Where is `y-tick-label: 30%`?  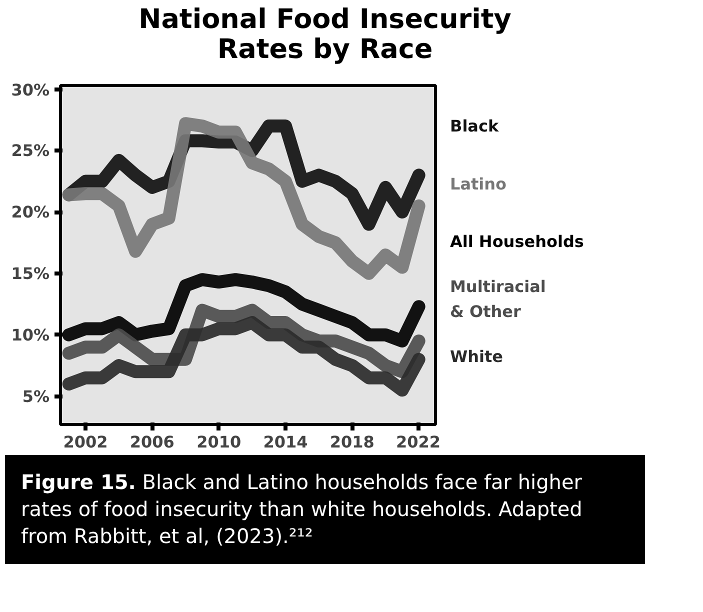
y-tick-label: 30% is located at coordinates (30, 90).